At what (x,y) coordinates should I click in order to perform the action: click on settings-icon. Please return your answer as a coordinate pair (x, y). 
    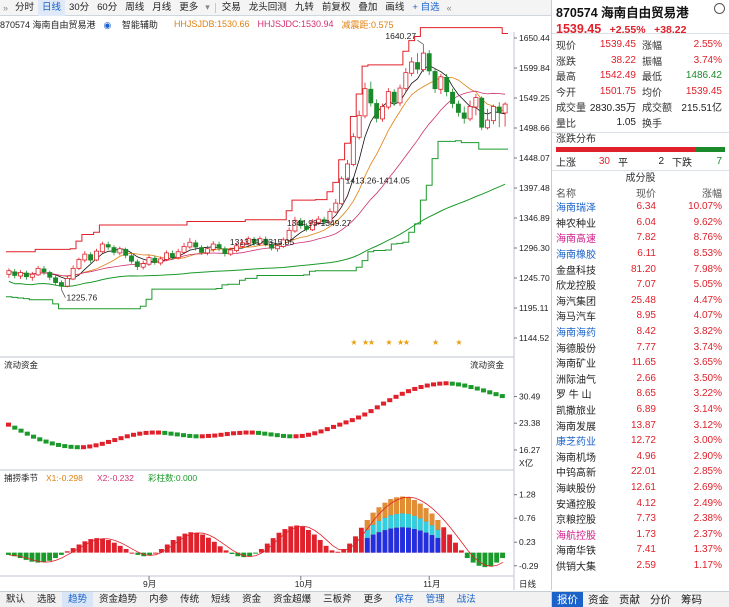
    Looking at the image, I should click on (719, 8).